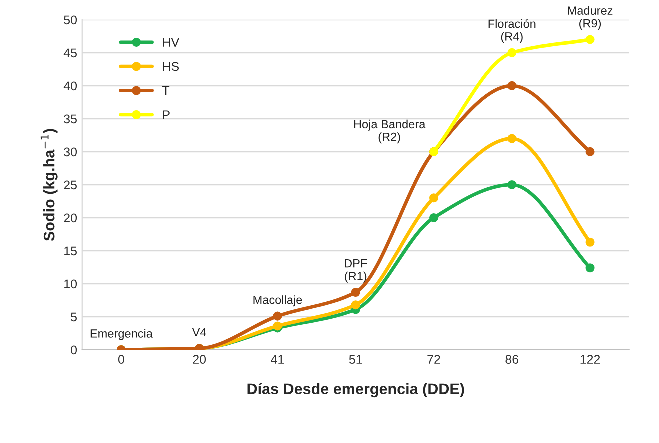 This screenshot has height=443, width=659. I want to click on y-tick-label: 50, so click(71, 20).